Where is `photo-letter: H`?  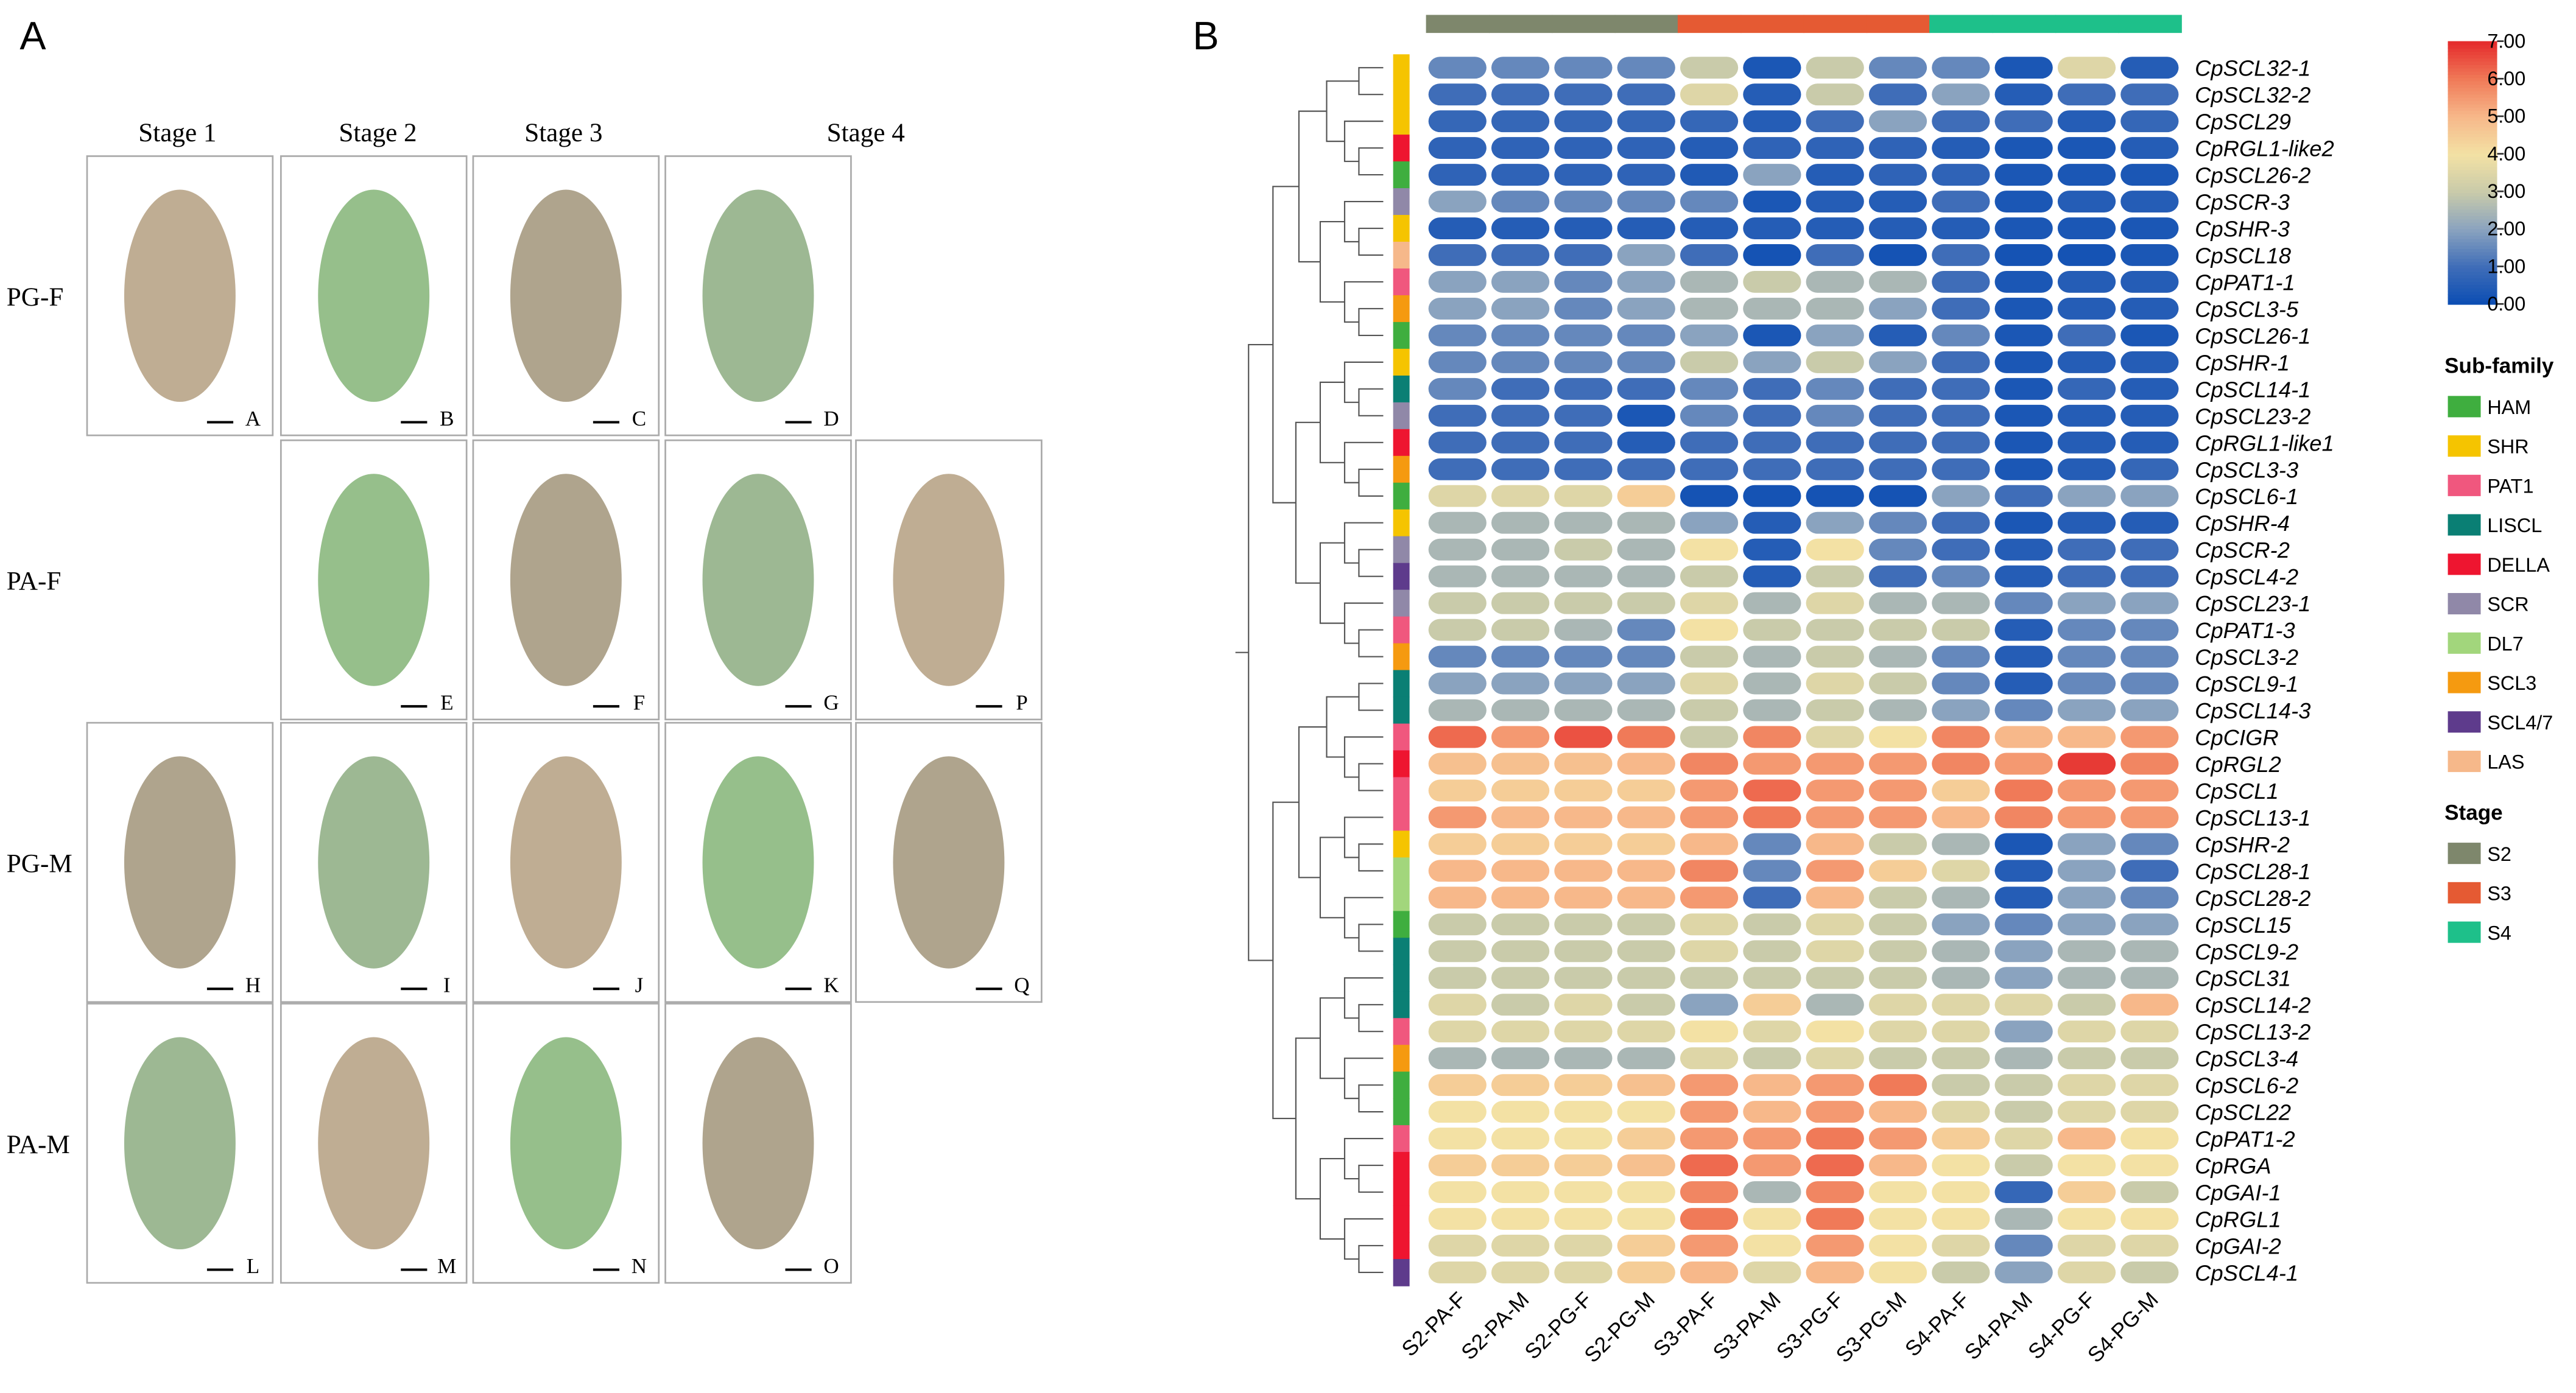 photo-letter: H is located at coordinates (253, 985).